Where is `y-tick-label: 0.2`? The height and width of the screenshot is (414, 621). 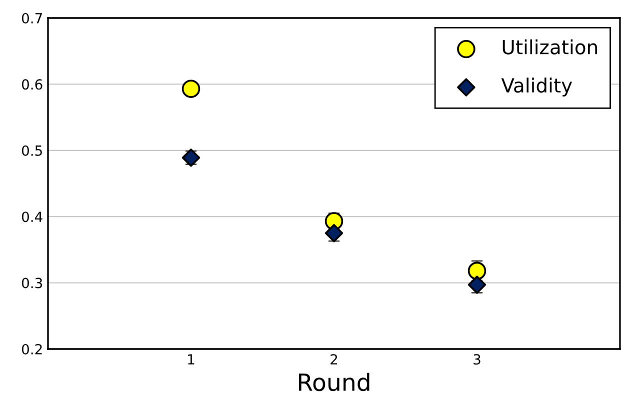
y-tick-label: 0.2 is located at coordinates (32, 349).